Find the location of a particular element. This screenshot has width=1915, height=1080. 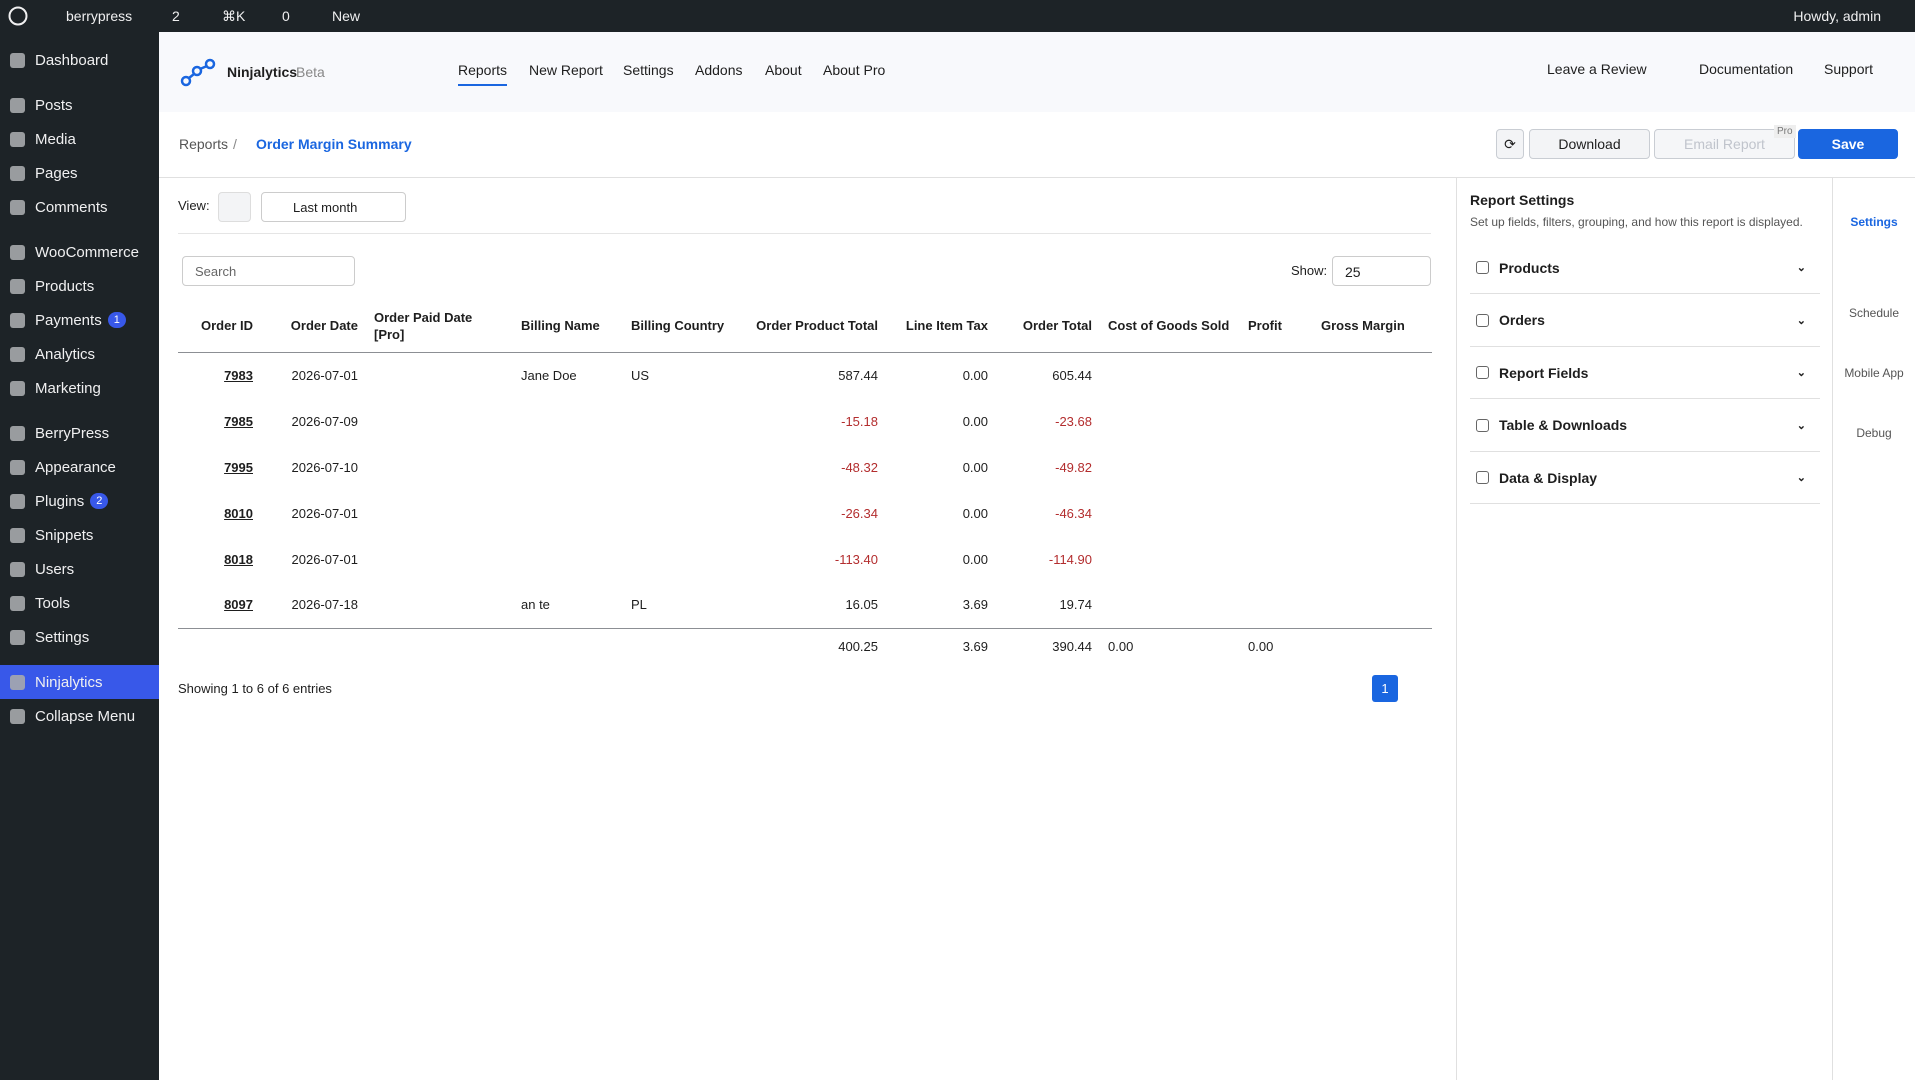

menu-item: Snippets is located at coordinates (79, 535).